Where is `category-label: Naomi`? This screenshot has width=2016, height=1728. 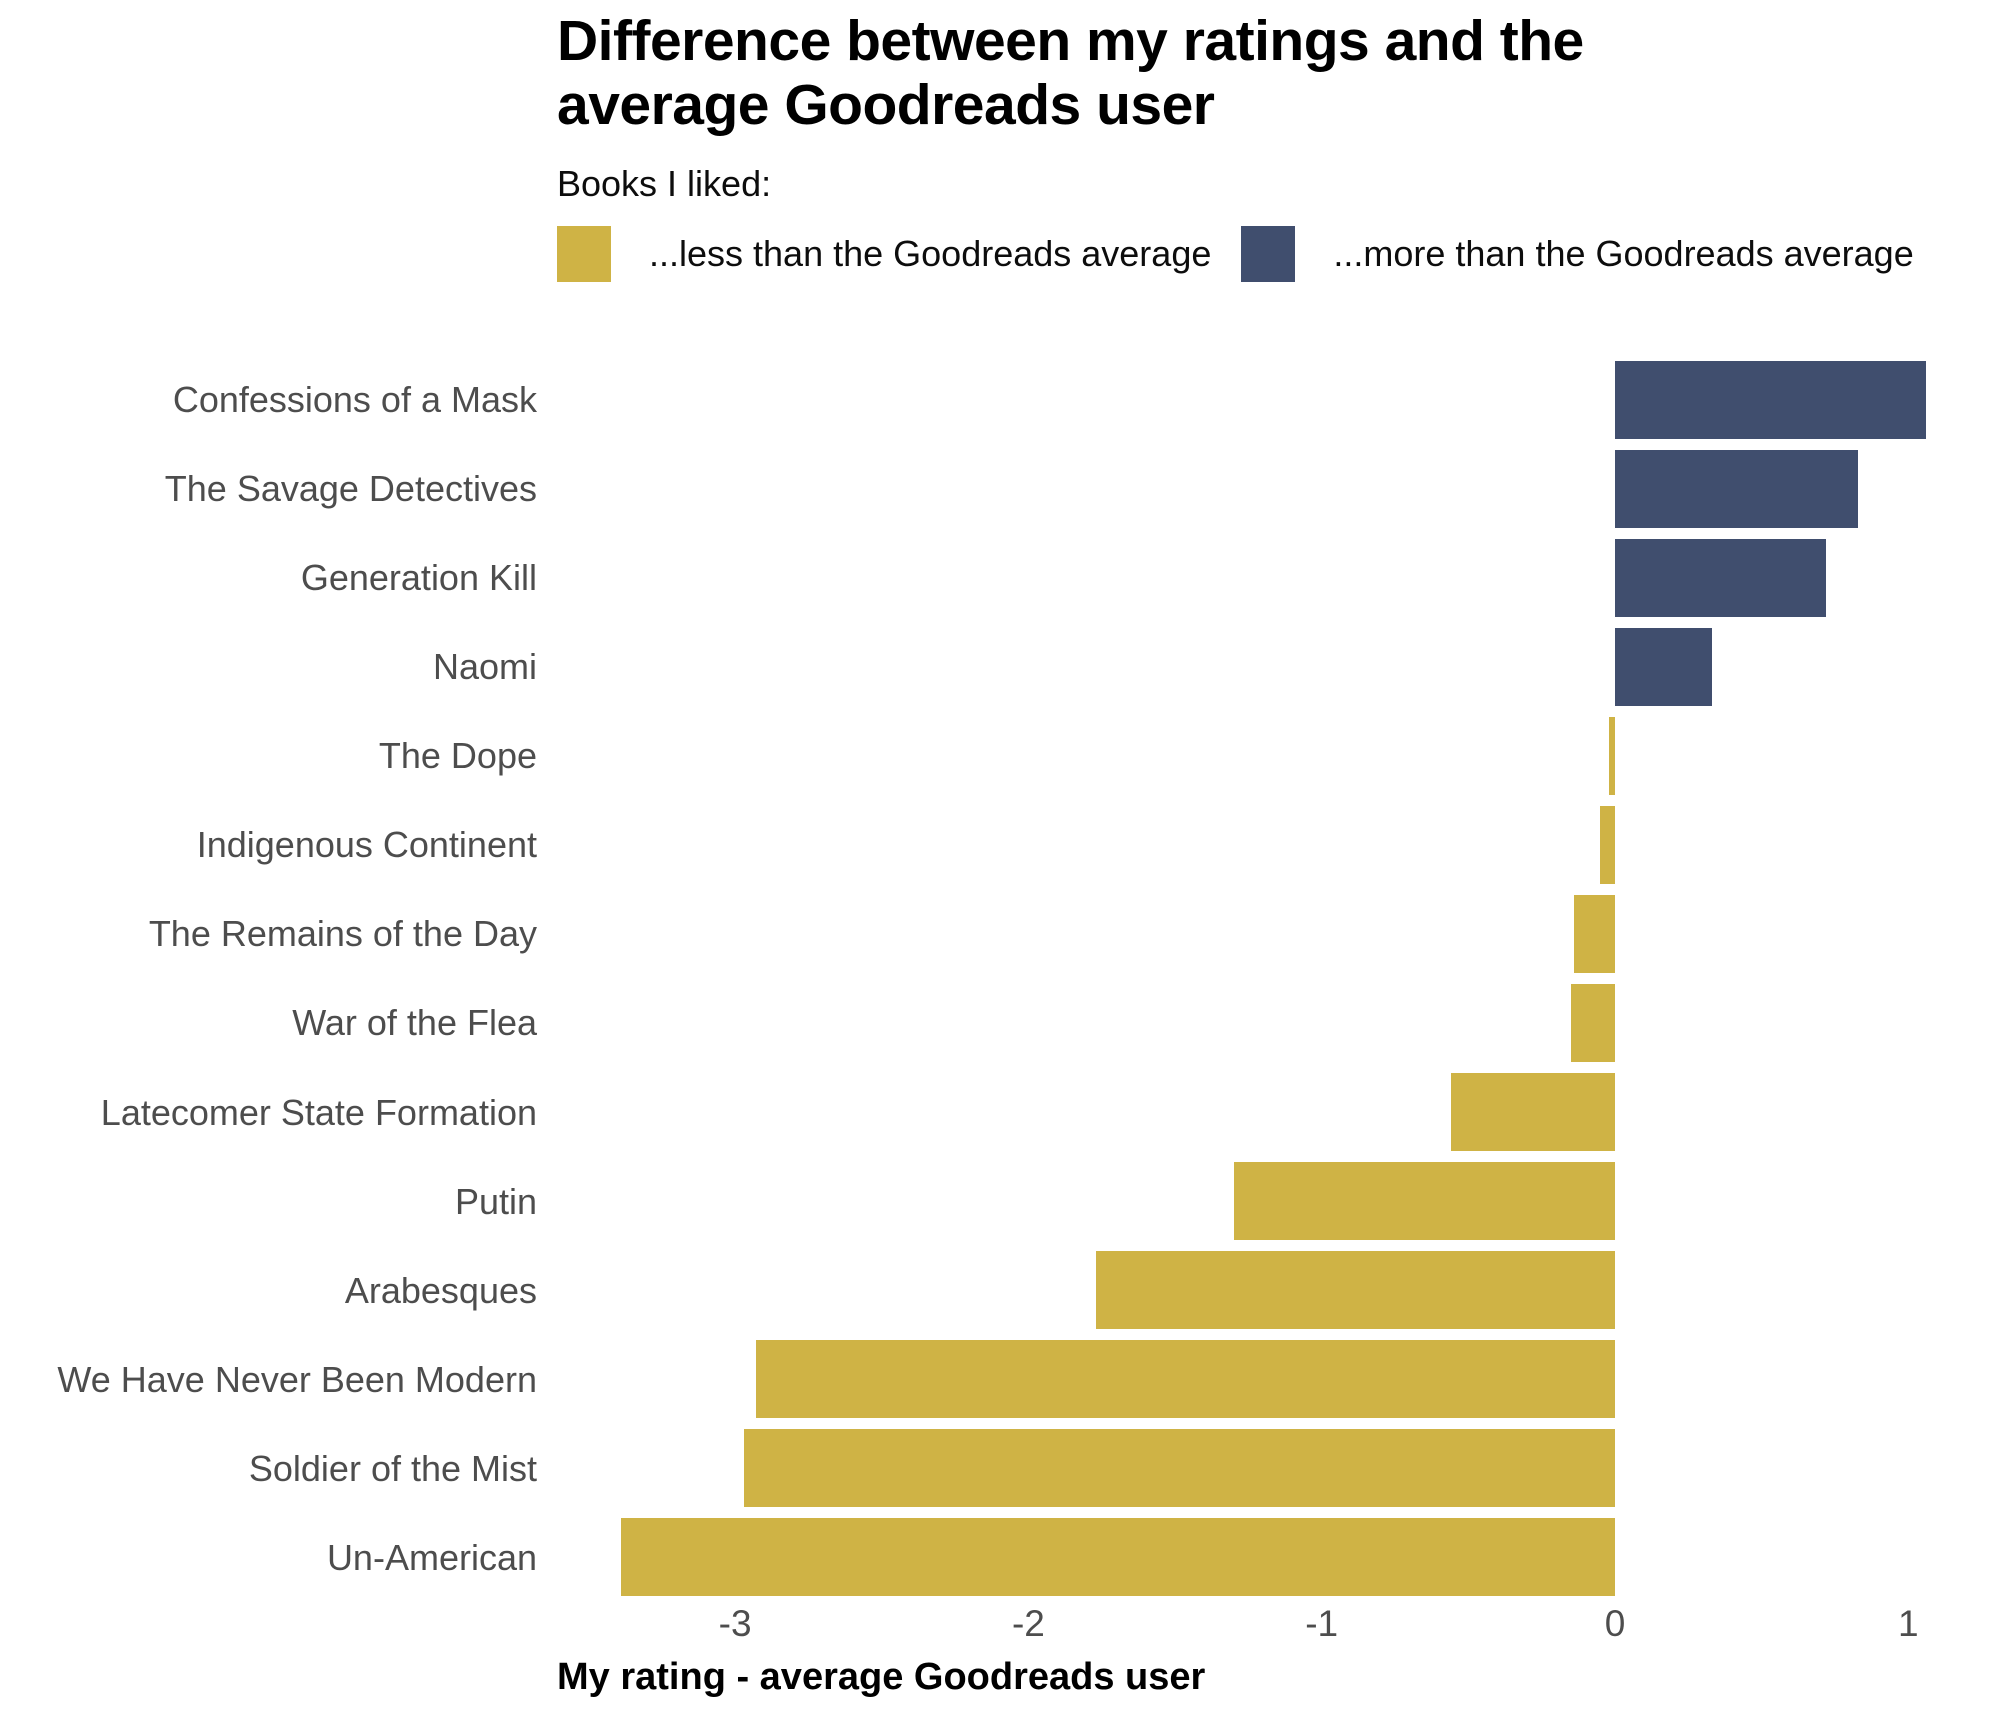 category-label: Naomi is located at coordinates (484, 667).